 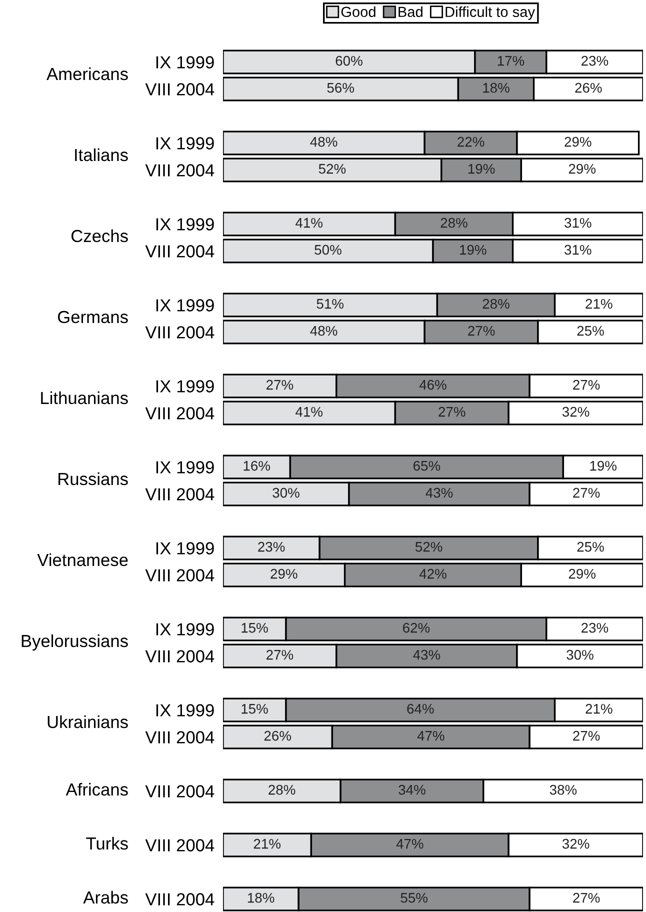 I want to click on text: Ukrainians, so click(x=88, y=721).